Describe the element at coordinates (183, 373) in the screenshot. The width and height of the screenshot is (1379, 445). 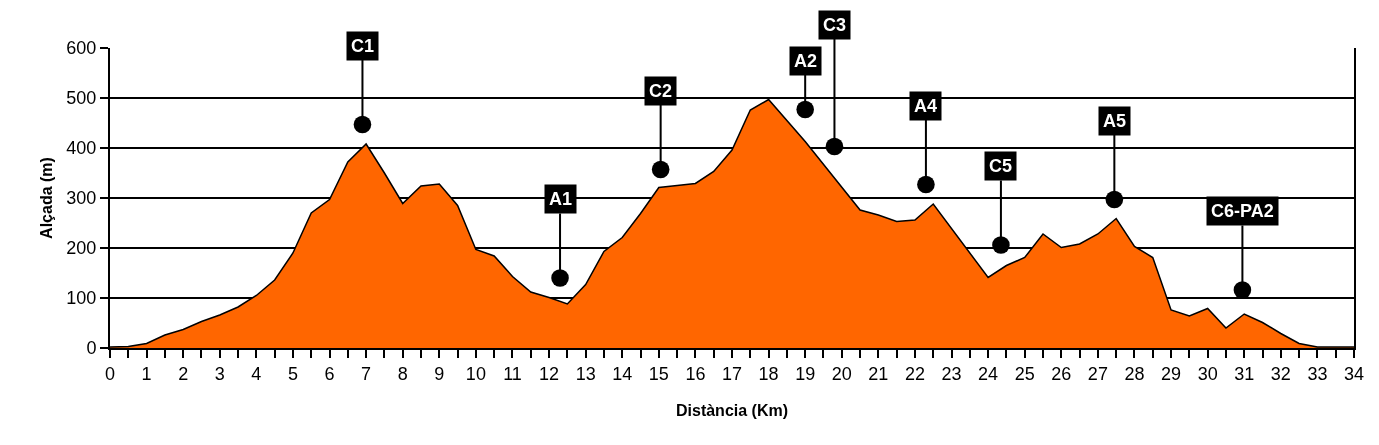
I see `x-tick-label: 2` at that location.